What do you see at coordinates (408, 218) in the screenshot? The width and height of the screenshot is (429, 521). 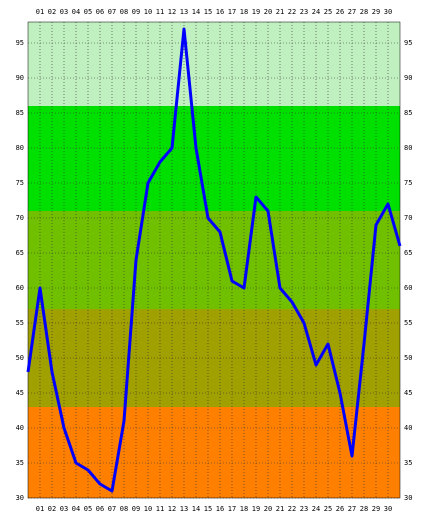 I see `y-tick-label-right: 70` at bounding box center [408, 218].